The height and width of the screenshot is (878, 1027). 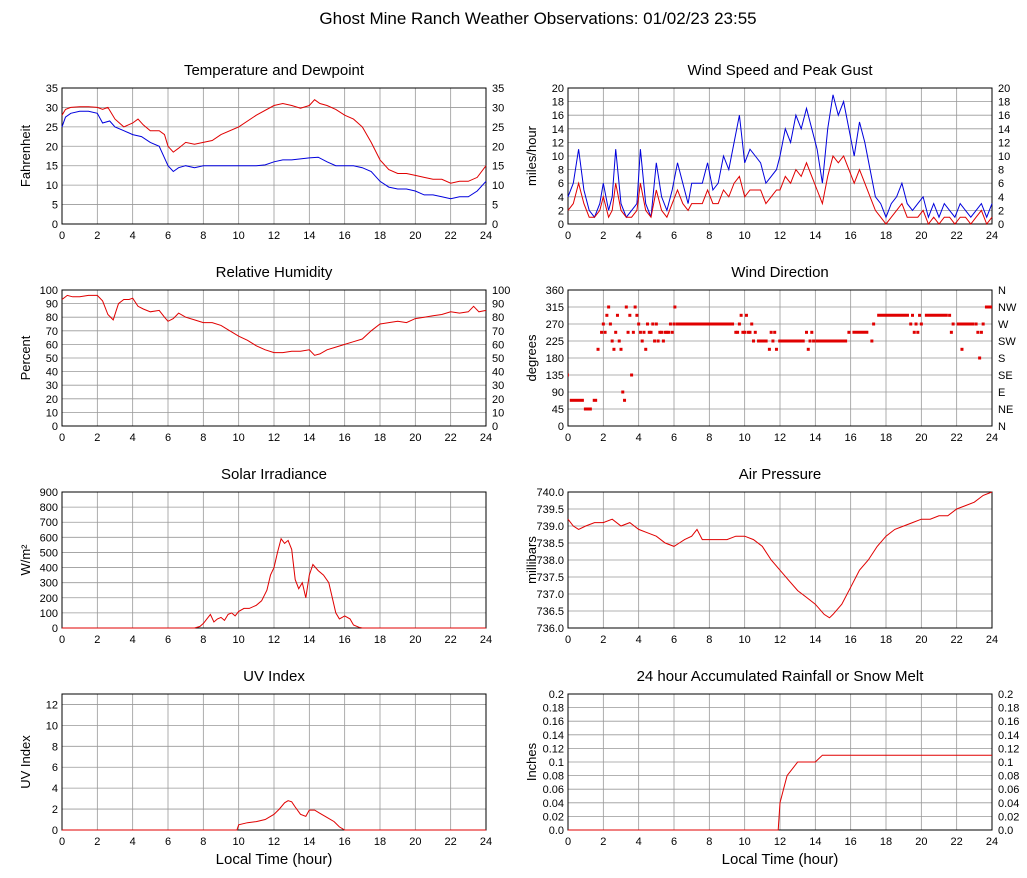 What do you see at coordinates (1008, 790) in the screenshot?
I see `rain-right-tick: 0.06` at bounding box center [1008, 790].